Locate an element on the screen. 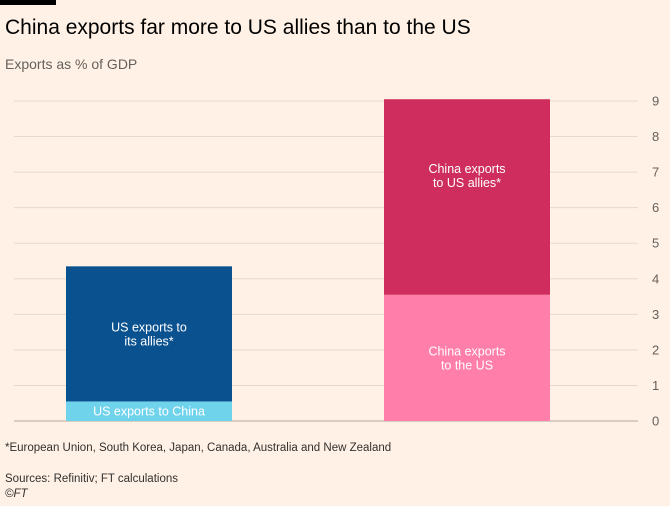 This screenshot has width=670, height=506. y-tick-label: 3 is located at coordinates (655, 314).